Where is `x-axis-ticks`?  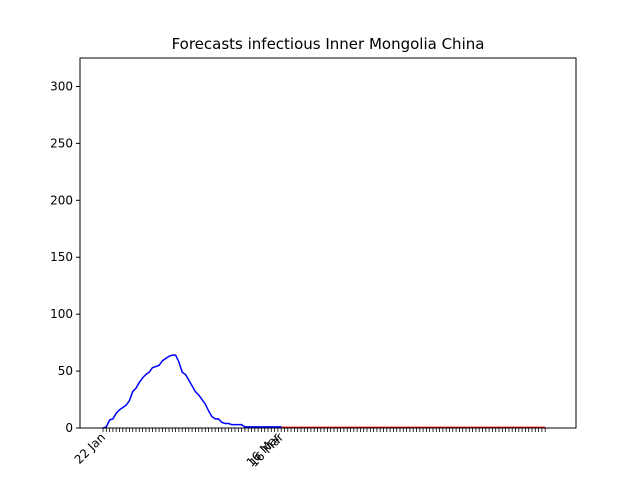 x-axis-ticks is located at coordinates (324, 430).